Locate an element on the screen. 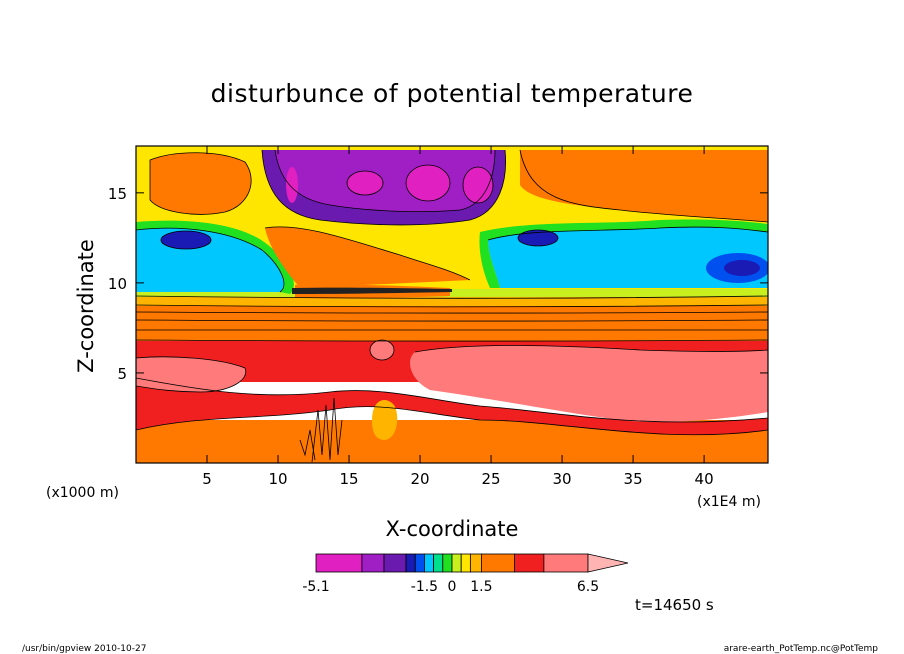 Image resolution: width=904 pixels, height=654 pixels. time-label: t=14650 s is located at coordinates (674, 605).